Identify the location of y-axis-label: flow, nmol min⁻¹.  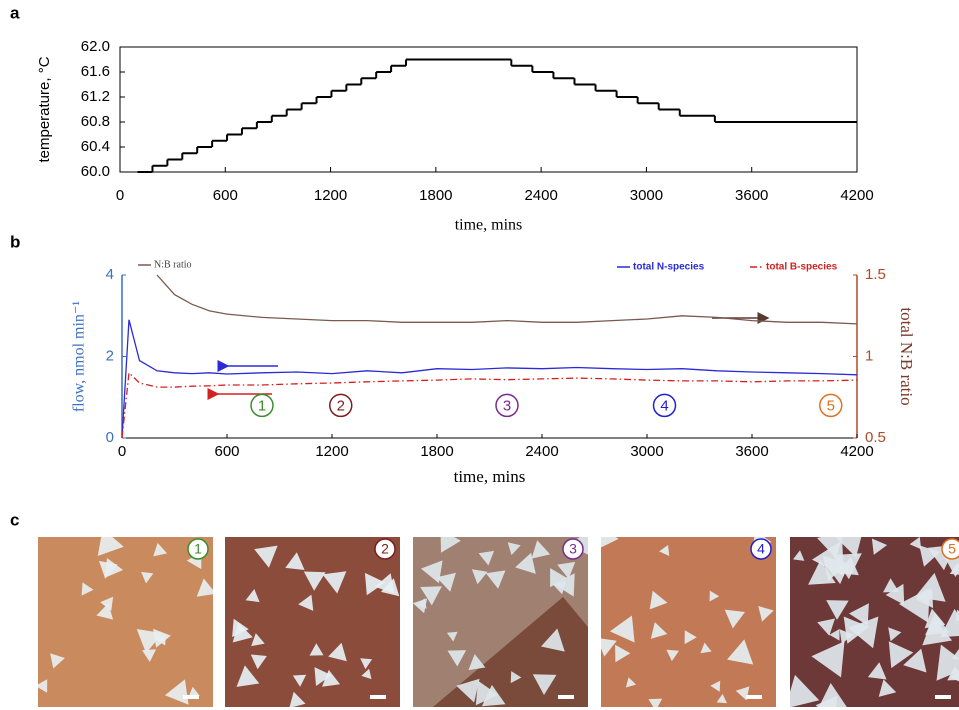
(79, 357).